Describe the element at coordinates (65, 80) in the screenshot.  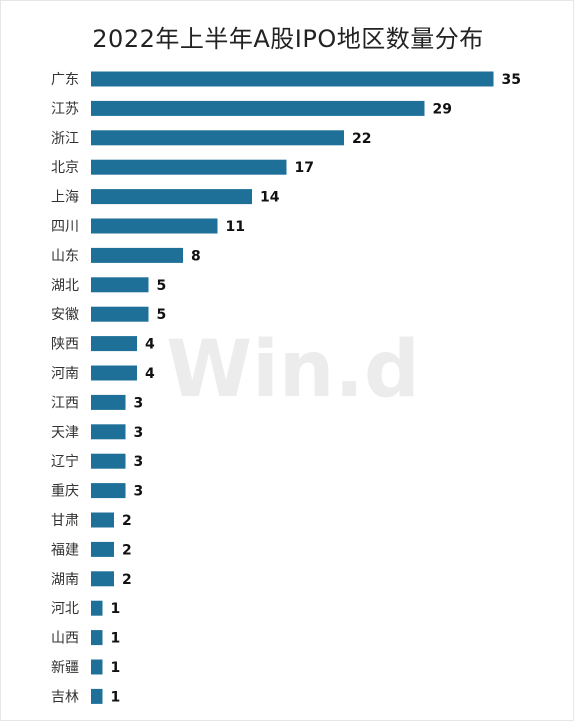
I see `category-label: 广东` at that location.